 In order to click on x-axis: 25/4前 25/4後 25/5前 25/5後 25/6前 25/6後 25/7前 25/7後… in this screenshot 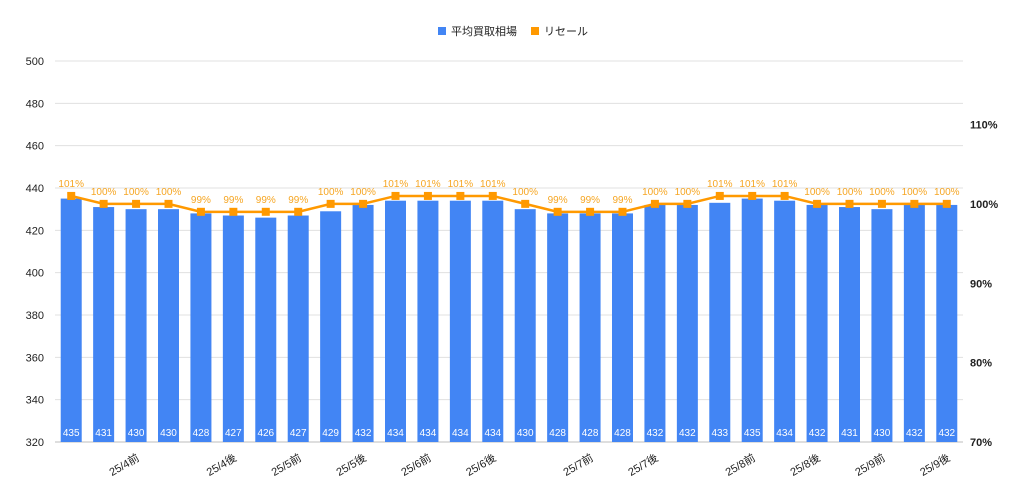, I will do `click(529, 464)`.